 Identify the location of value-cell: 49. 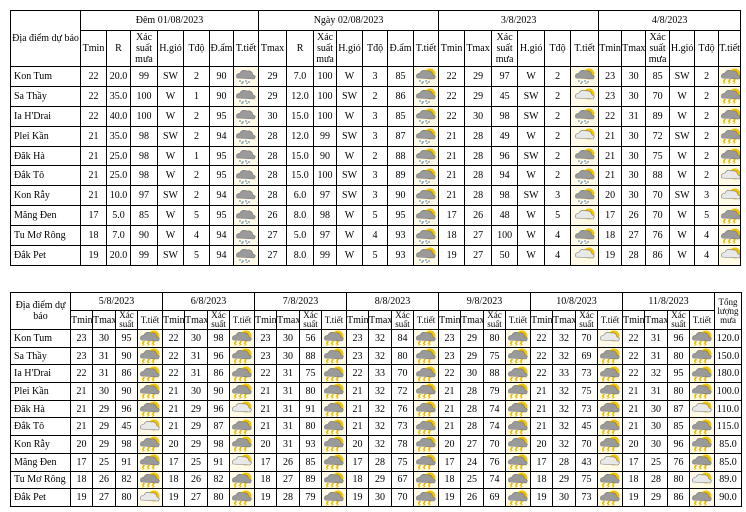
(505, 136).